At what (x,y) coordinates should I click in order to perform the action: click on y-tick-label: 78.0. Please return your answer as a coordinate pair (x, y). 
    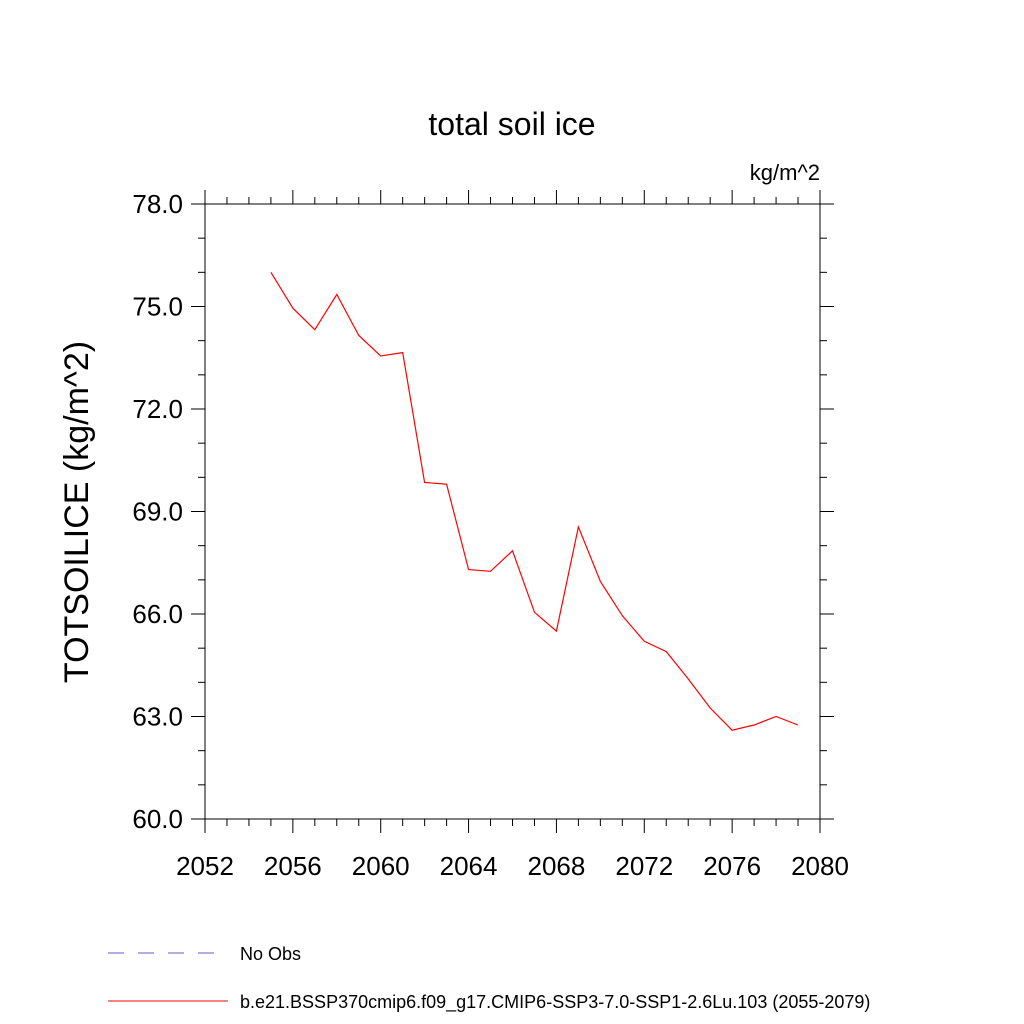
    Looking at the image, I should click on (157, 204).